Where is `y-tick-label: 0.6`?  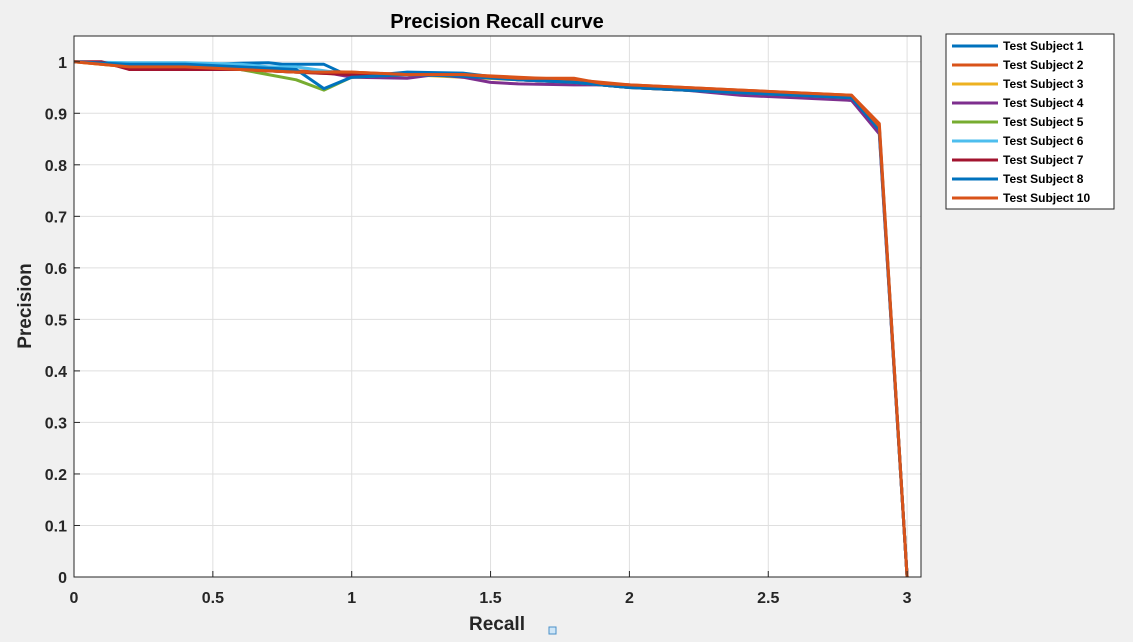 y-tick-label: 0.6 is located at coordinates (56, 269).